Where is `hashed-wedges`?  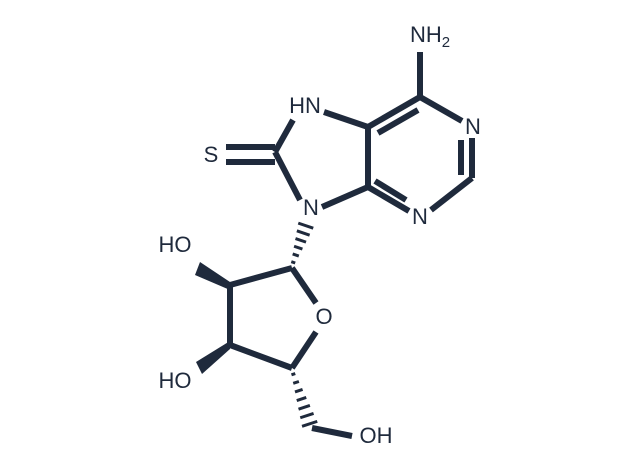 hashed-wedges is located at coordinates (304, 324).